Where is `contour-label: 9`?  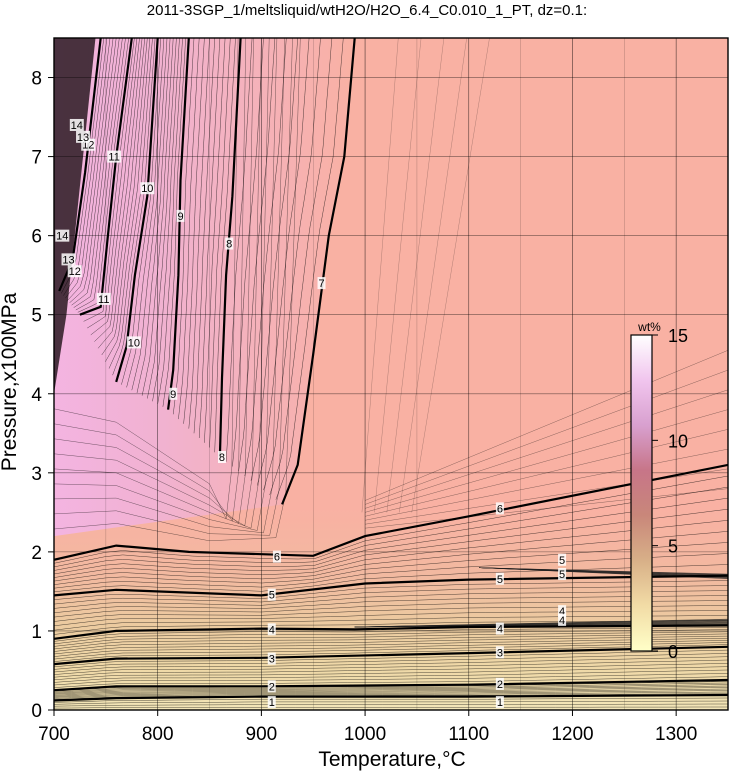
contour-label: 9 is located at coordinates (180, 217).